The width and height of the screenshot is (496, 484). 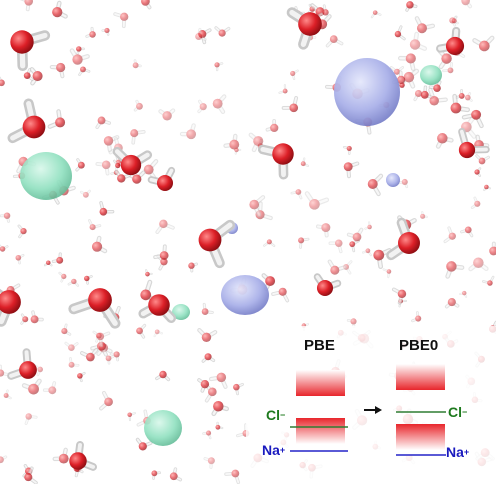 I want to click on sodium-isosurface, so click(x=393, y=180).